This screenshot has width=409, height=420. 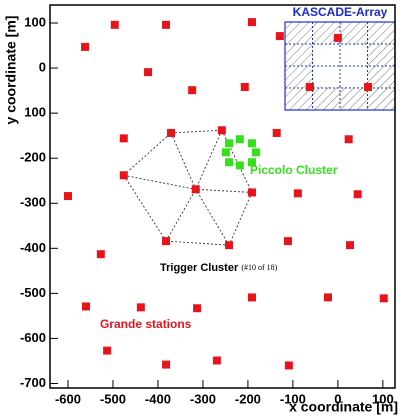 I want to click on x-tick-label: -200, so click(x=248, y=398).